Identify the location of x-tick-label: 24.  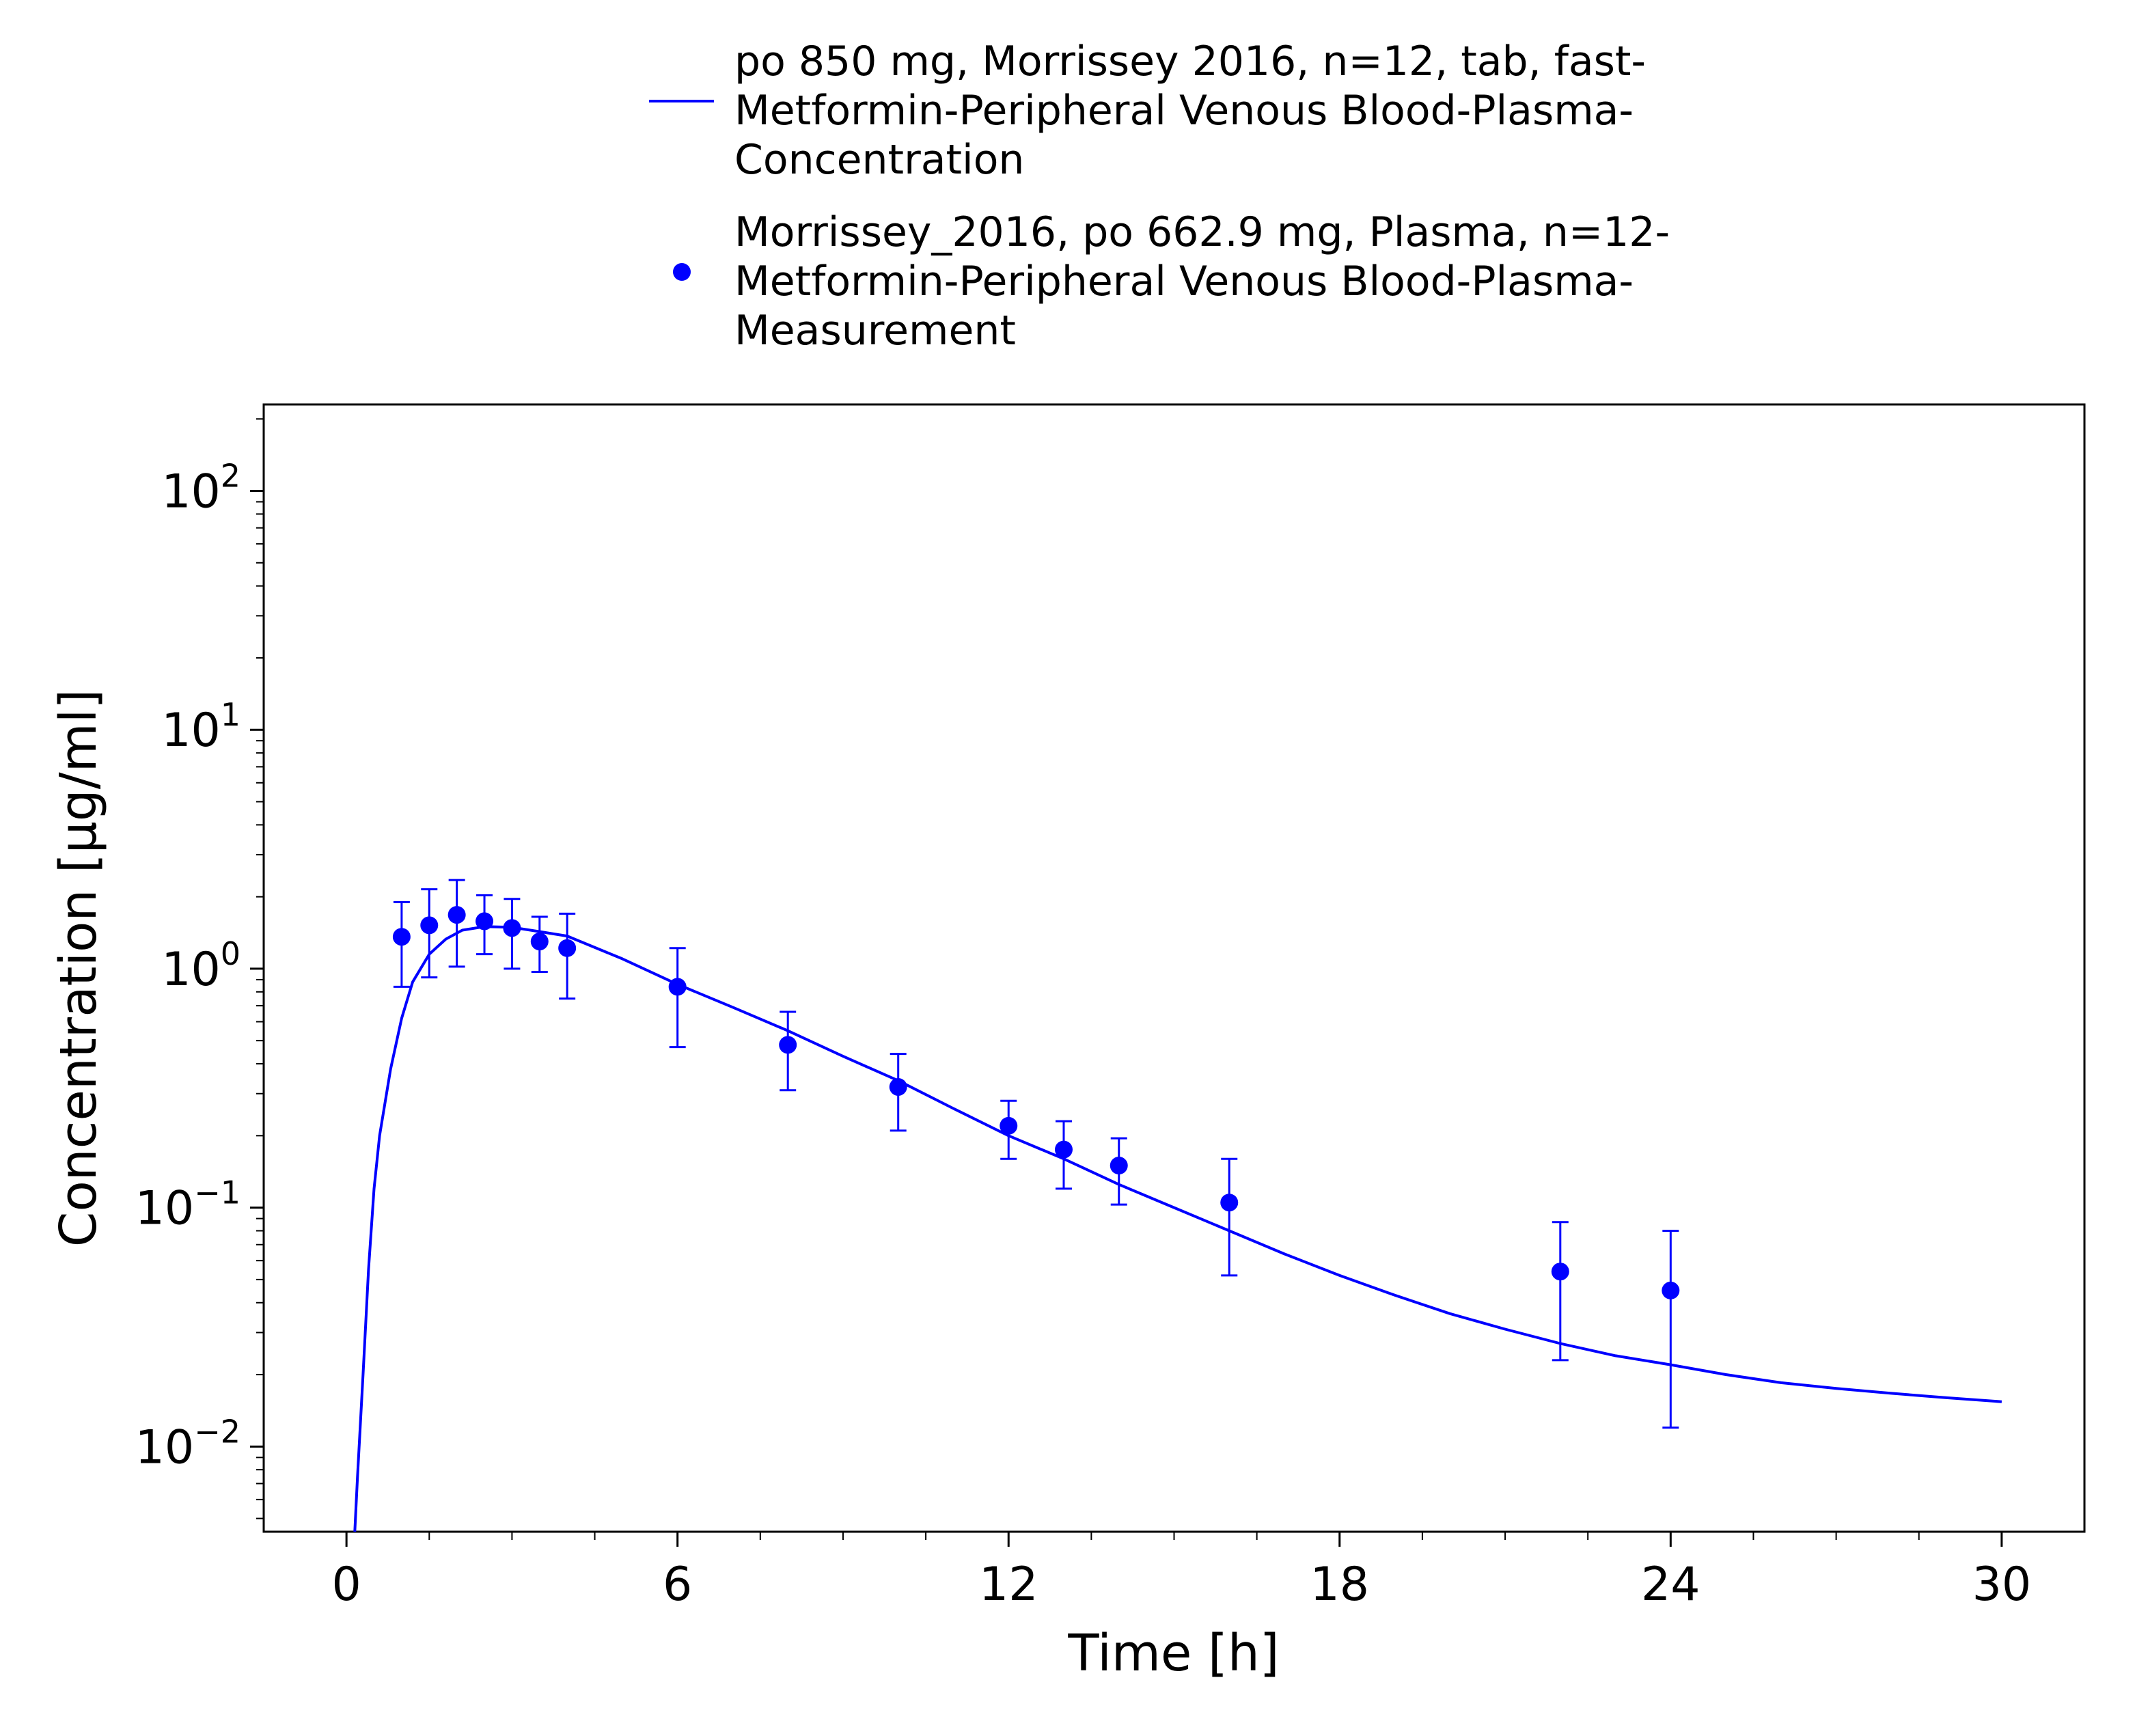
(1670, 1585).